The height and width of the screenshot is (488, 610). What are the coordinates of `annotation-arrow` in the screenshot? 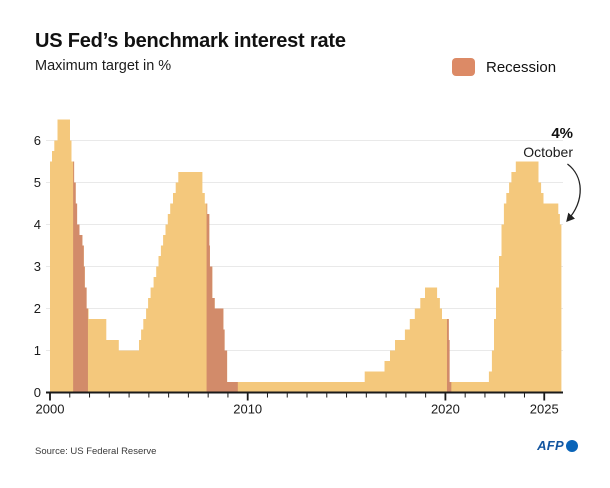 It's located at (573, 192).